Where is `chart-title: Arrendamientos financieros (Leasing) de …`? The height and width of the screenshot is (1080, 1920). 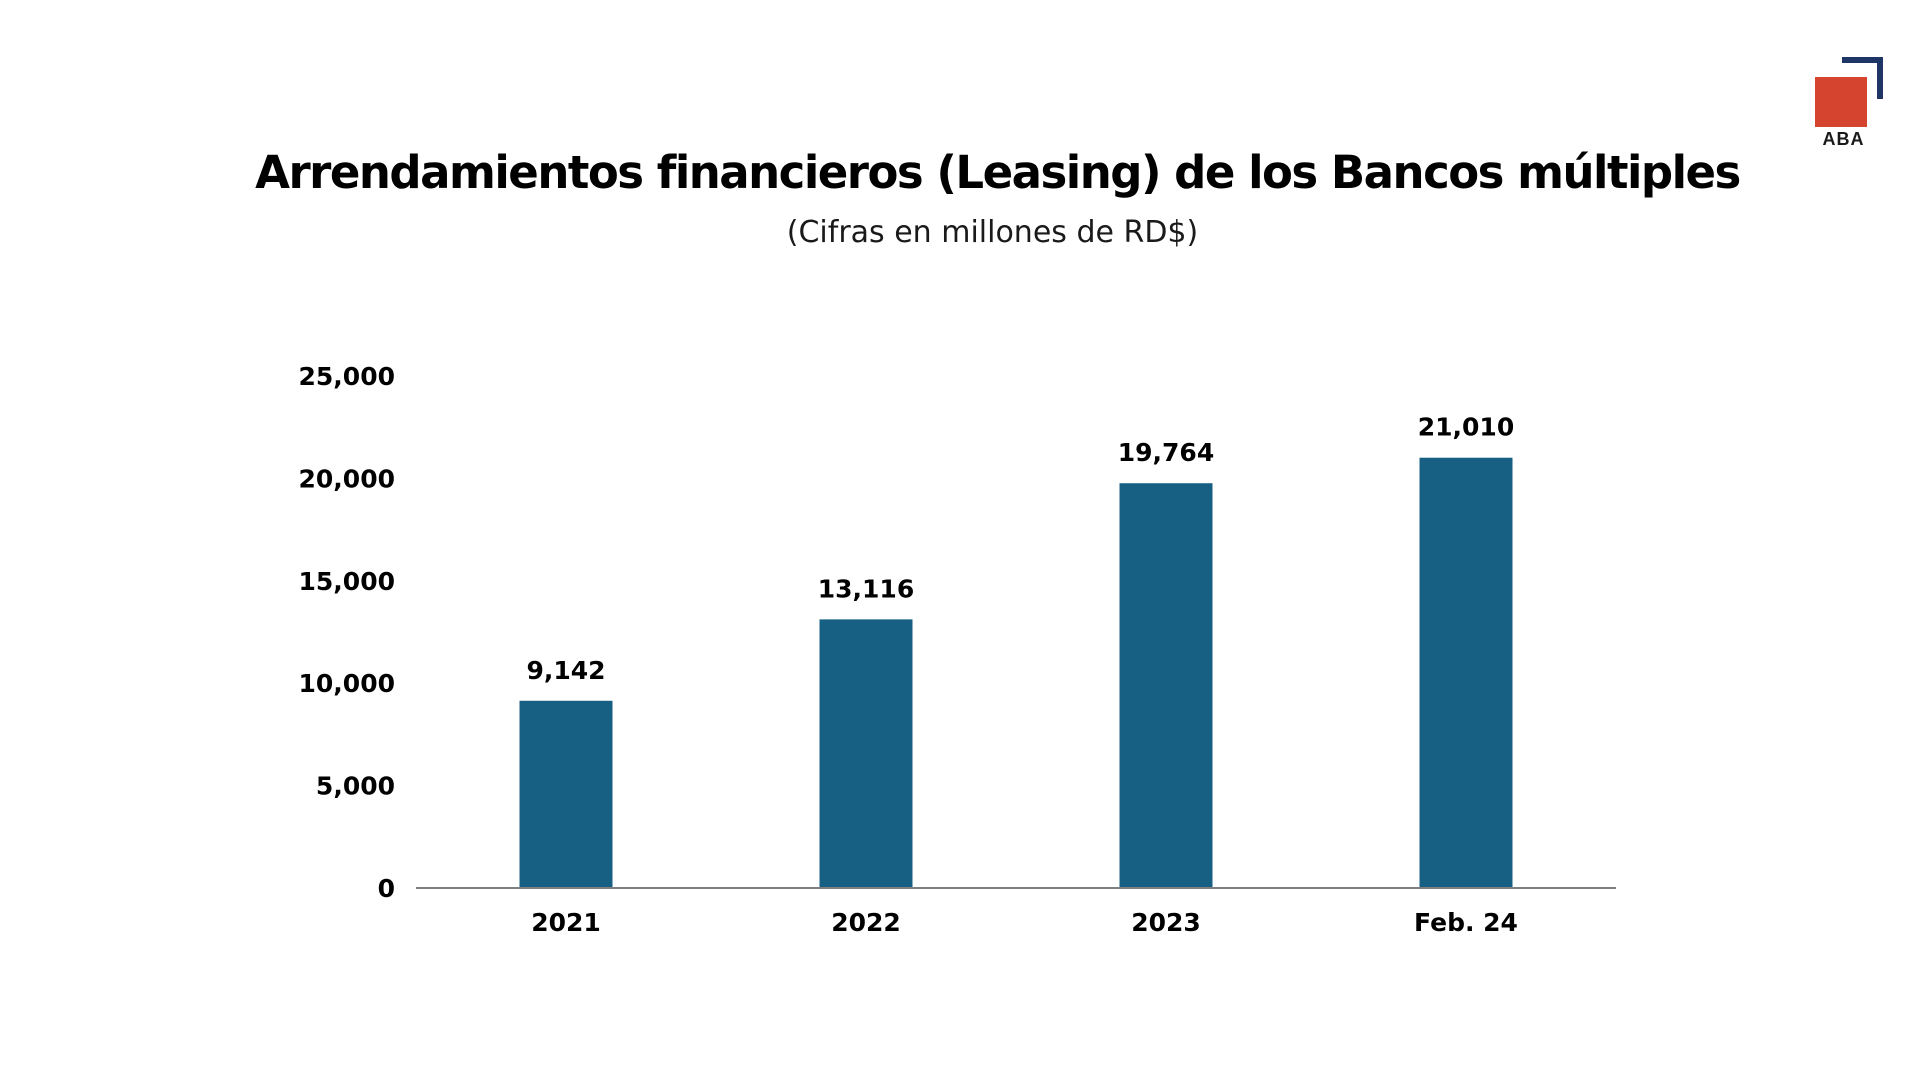
chart-title: Arrendamientos financieros (Leasing) de … is located at coordinates (998, 172).